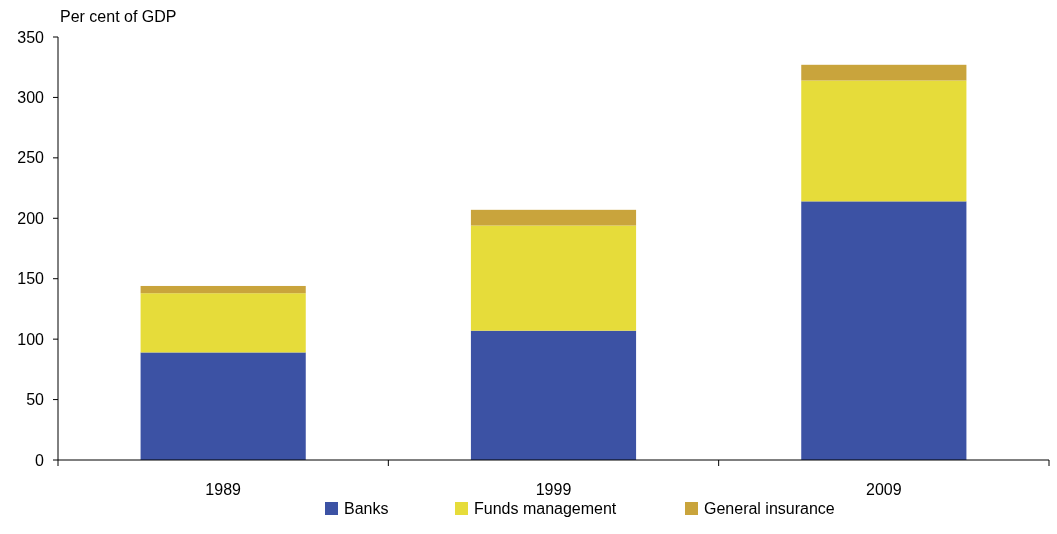  What do you see at coordinates (118, 16) in the screenshot?
I see `y-axis-title: Per cent of GDP` at bounding box center [118, 16].